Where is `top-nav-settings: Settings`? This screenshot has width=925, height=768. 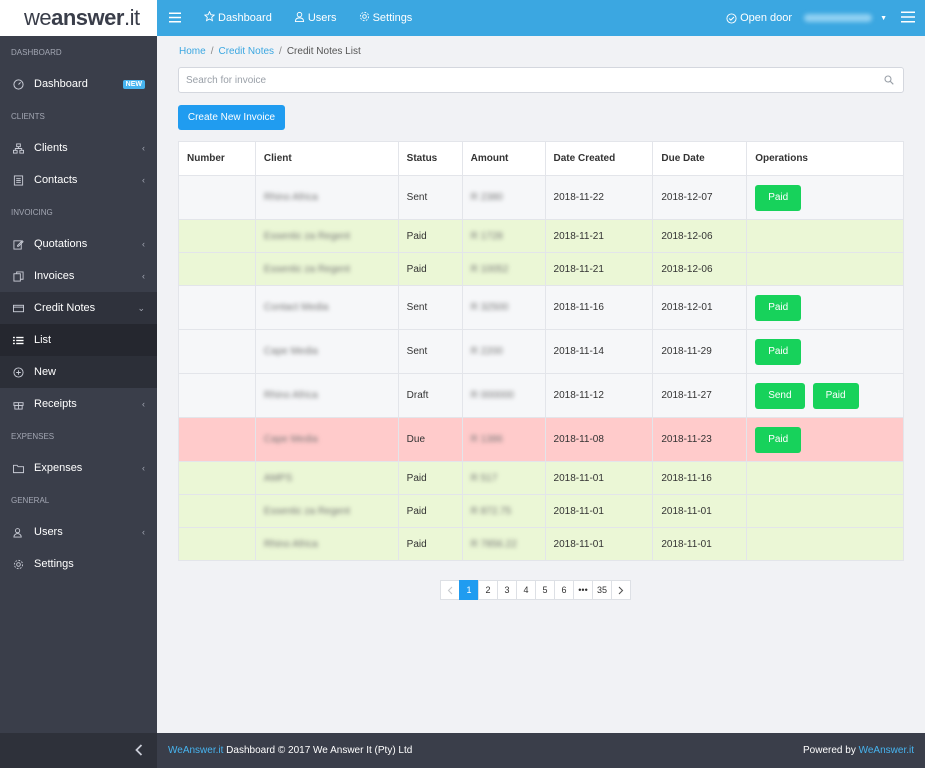
top-nav-settings: Settings is located at coordinates (385, 18).